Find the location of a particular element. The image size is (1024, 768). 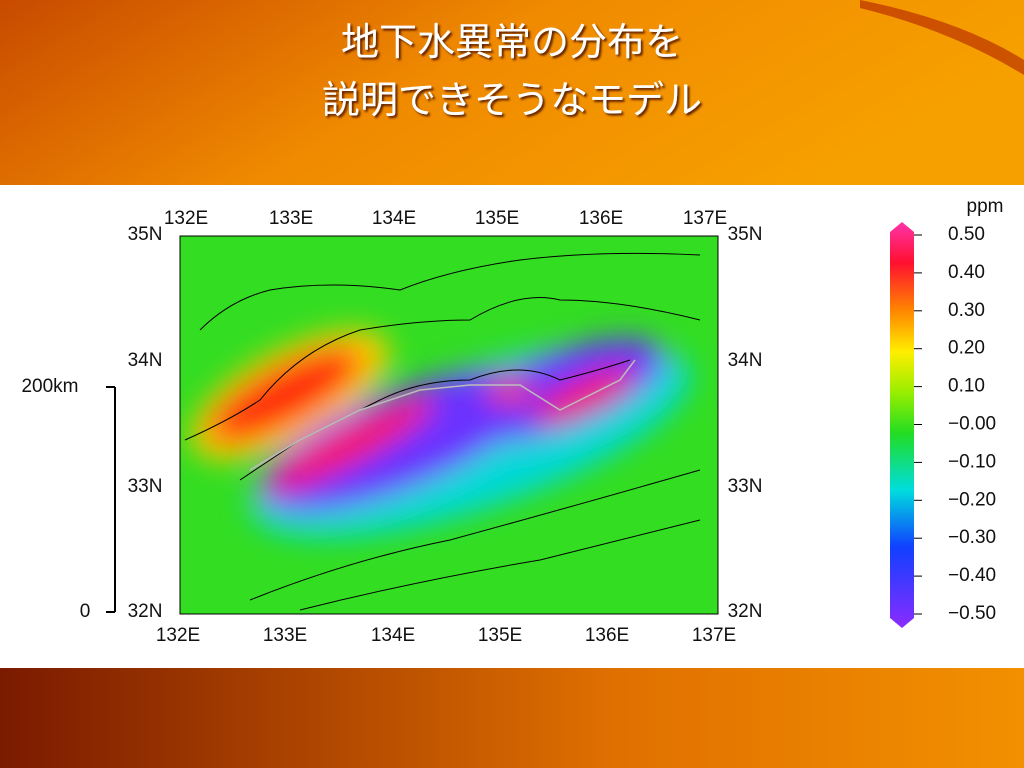

colorbar-label: −0.00 is located at coordinates (972, 424).